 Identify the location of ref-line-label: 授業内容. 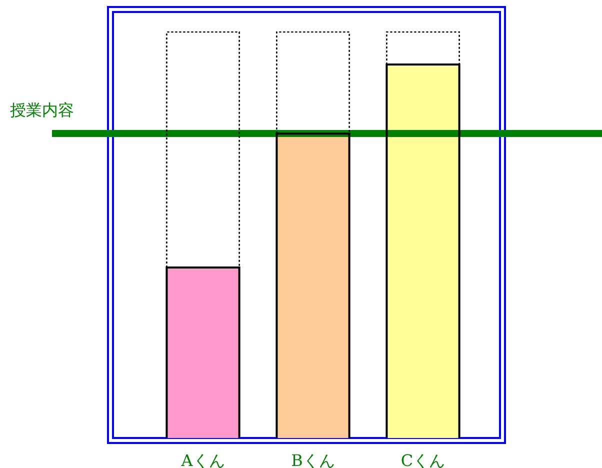
(42, 110).